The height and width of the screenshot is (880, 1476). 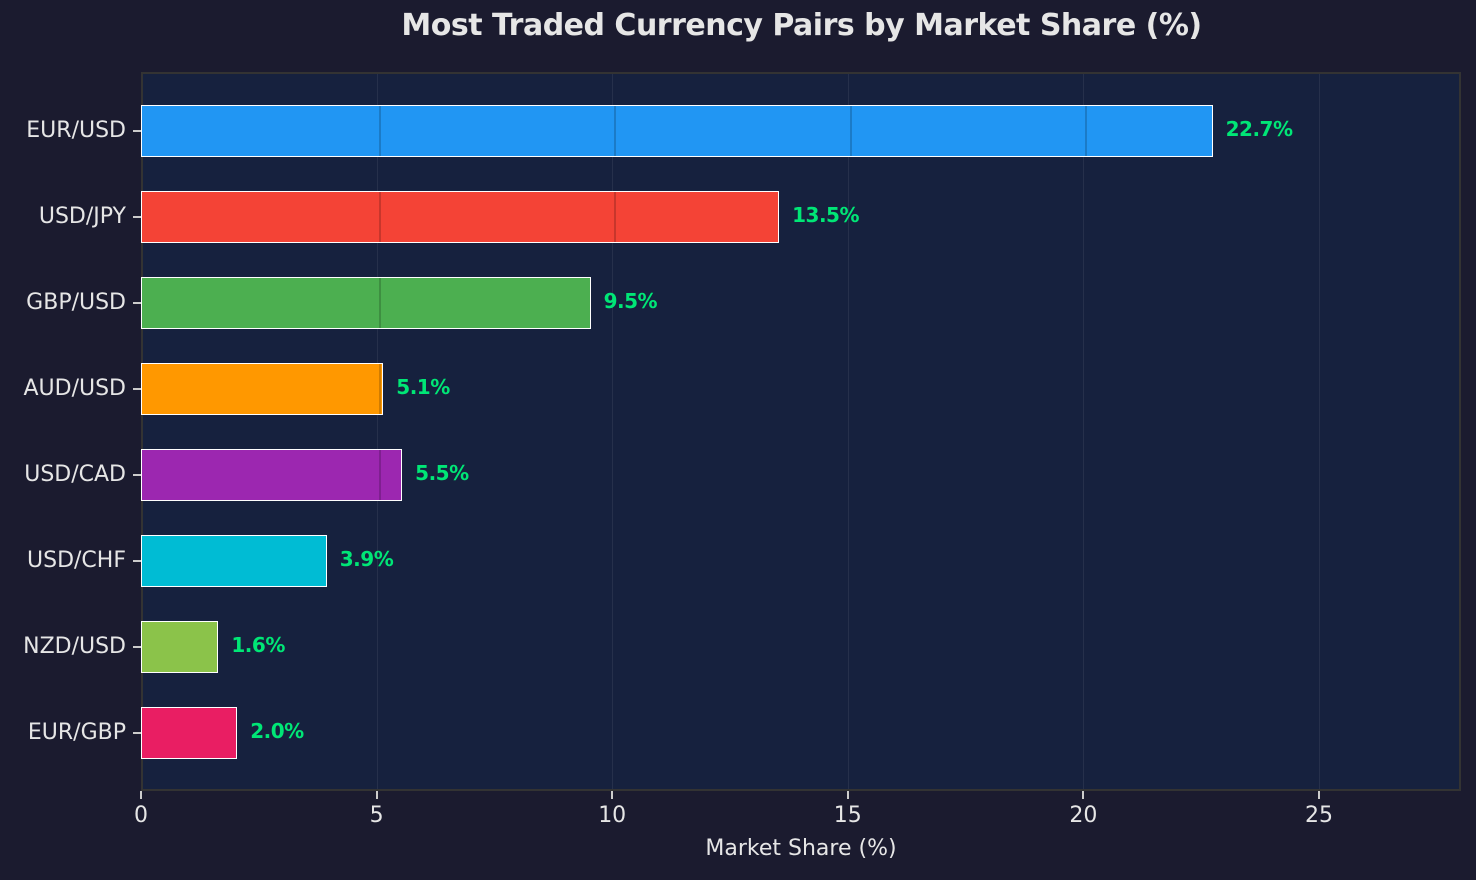 What do you see at coordinates (1259, 129) in the screenshot?
I see `value-label: 22.7%` at bounding box center [1259, 129].